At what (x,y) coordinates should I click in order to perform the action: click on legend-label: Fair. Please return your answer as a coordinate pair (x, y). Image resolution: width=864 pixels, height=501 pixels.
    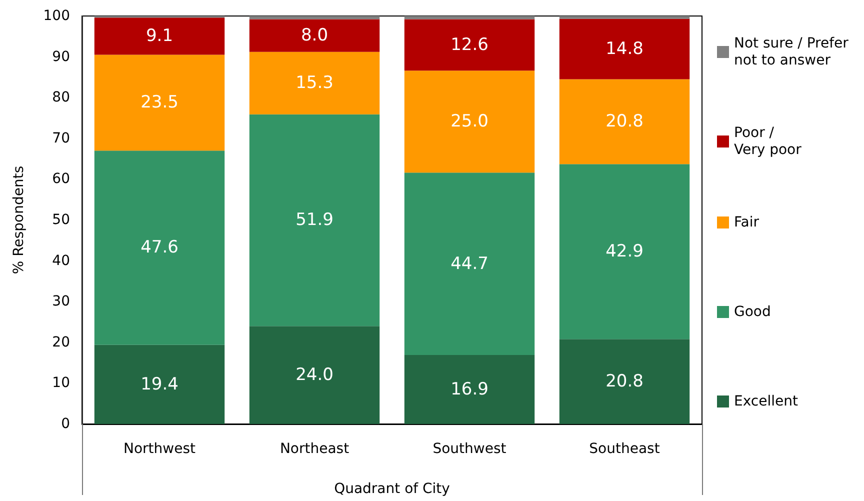
    Looking at the image, I should click on (747, 222).